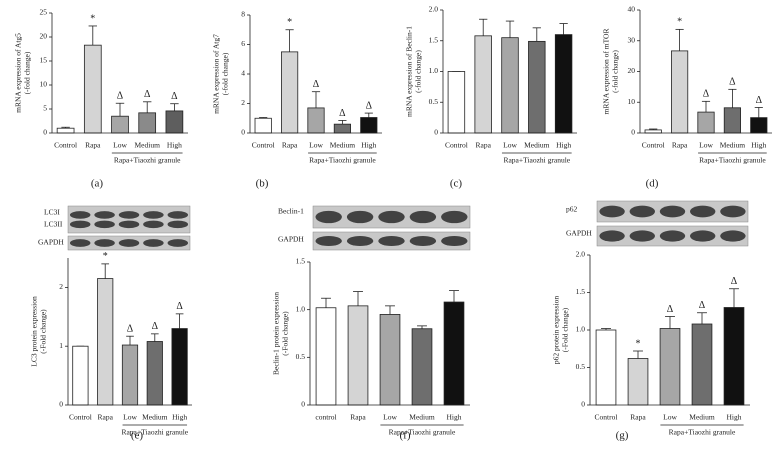  I want to click on blot-label: LC3I, so click(52, 212).